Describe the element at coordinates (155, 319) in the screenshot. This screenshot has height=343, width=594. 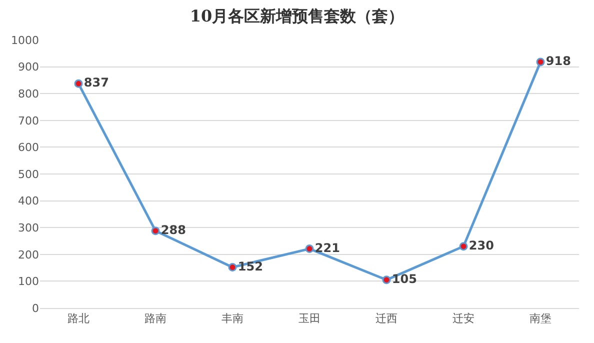
I see `x-tick-label: 路南` at that location.